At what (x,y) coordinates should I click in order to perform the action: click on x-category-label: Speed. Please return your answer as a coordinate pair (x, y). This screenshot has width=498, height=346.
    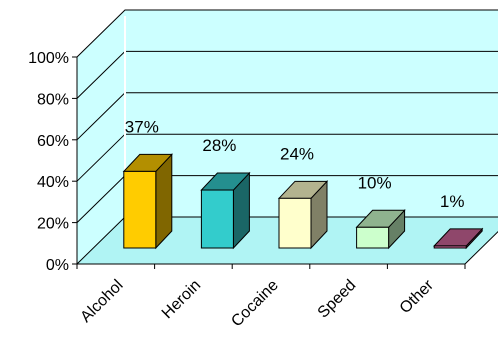
    Looking at the image, I should click on (337, 299).